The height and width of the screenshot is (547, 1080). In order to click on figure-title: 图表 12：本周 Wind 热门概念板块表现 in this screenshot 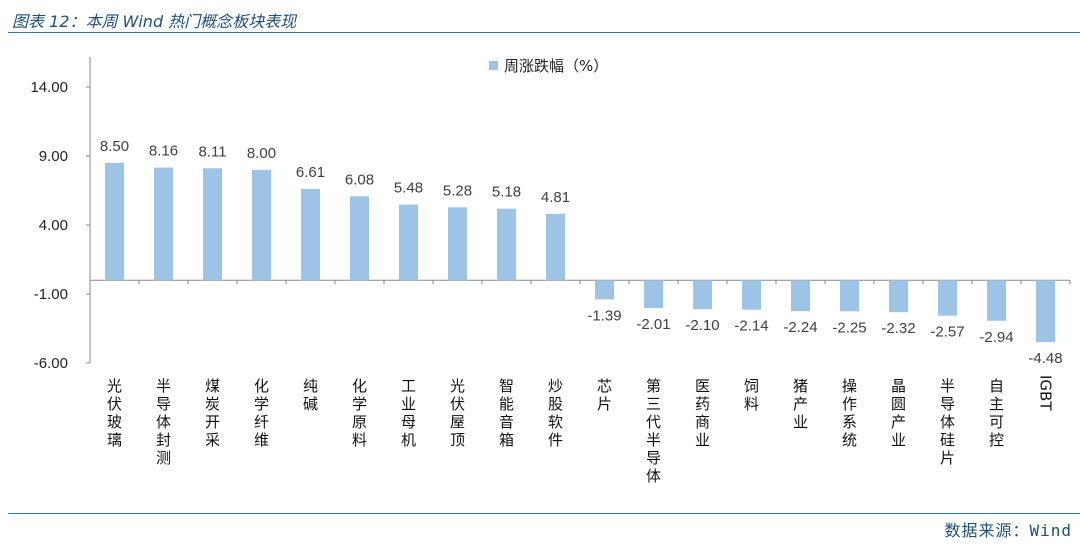, I will do `click(154, 21)`.